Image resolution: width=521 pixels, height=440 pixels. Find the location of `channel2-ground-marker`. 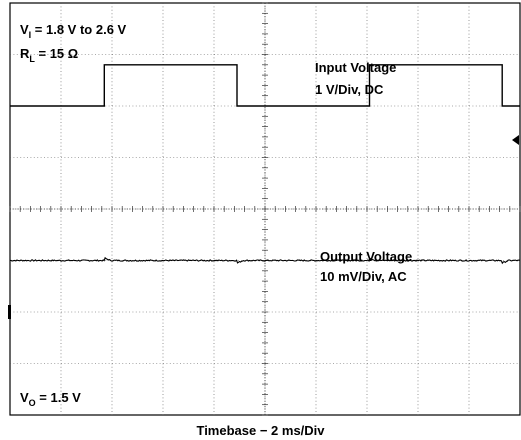

channel2-ground-marker is located at coordinates (9, 312).